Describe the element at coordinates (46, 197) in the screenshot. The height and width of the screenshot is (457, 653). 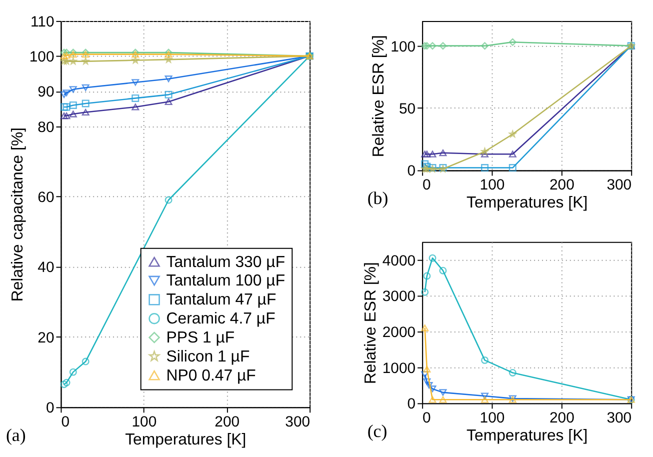
I see `y-tick-label: 60` at that location.